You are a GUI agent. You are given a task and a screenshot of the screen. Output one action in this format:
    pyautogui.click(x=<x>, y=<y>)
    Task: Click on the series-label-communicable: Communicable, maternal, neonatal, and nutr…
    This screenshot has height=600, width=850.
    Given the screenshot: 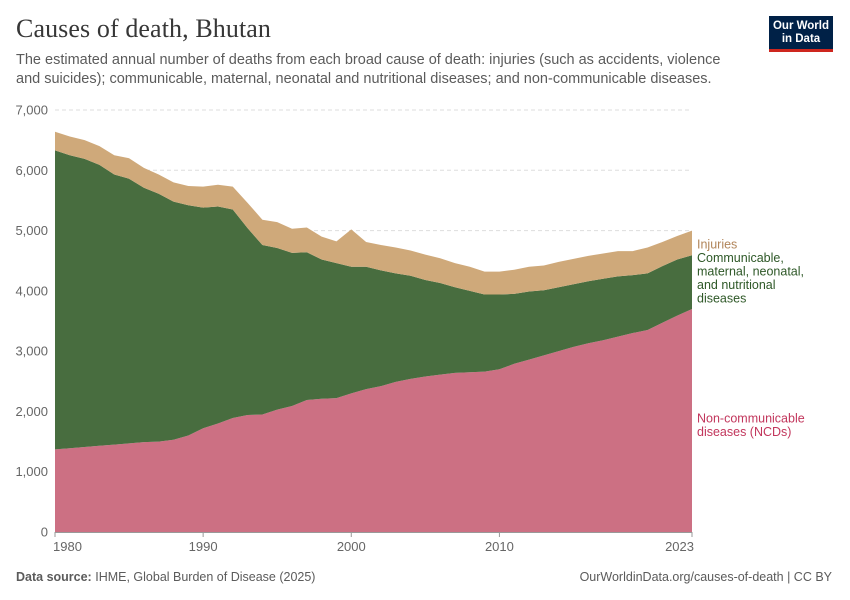 What is the action you would take?
    pyautogui.click(x=750, y=278)
    